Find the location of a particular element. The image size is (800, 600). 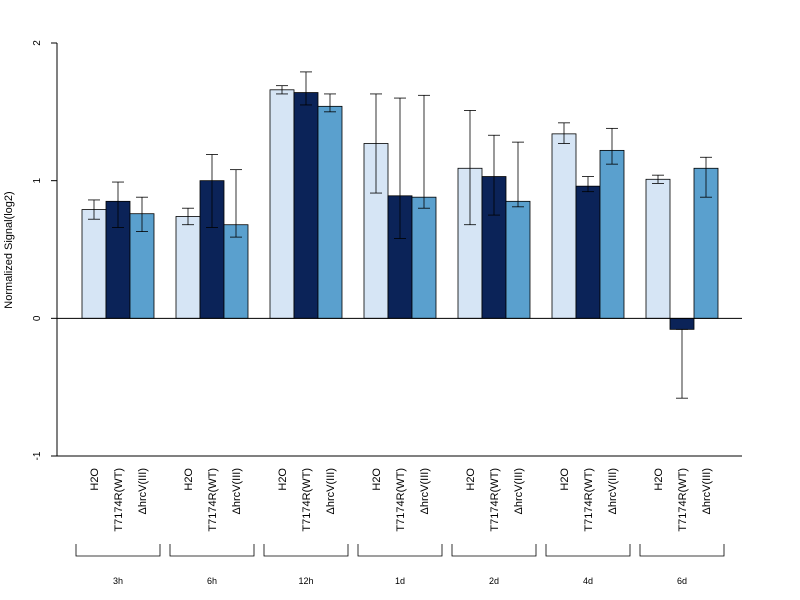

y-tick-label: 1 is located at coordinates (37, 180).